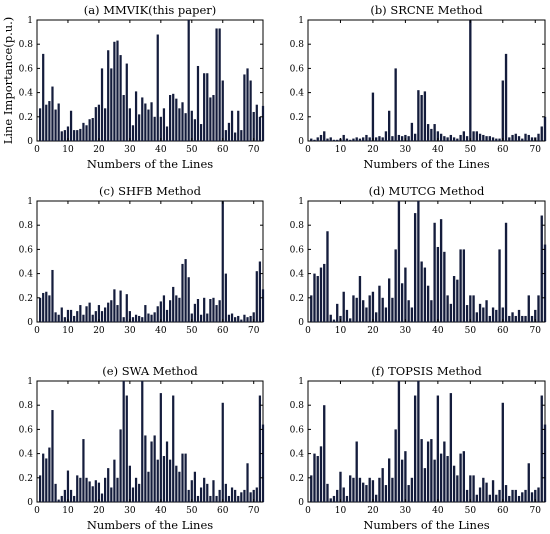 The width and height of the screenshot is (550, 534). I want to click on x-tick-label: 10, so click(341, 150).